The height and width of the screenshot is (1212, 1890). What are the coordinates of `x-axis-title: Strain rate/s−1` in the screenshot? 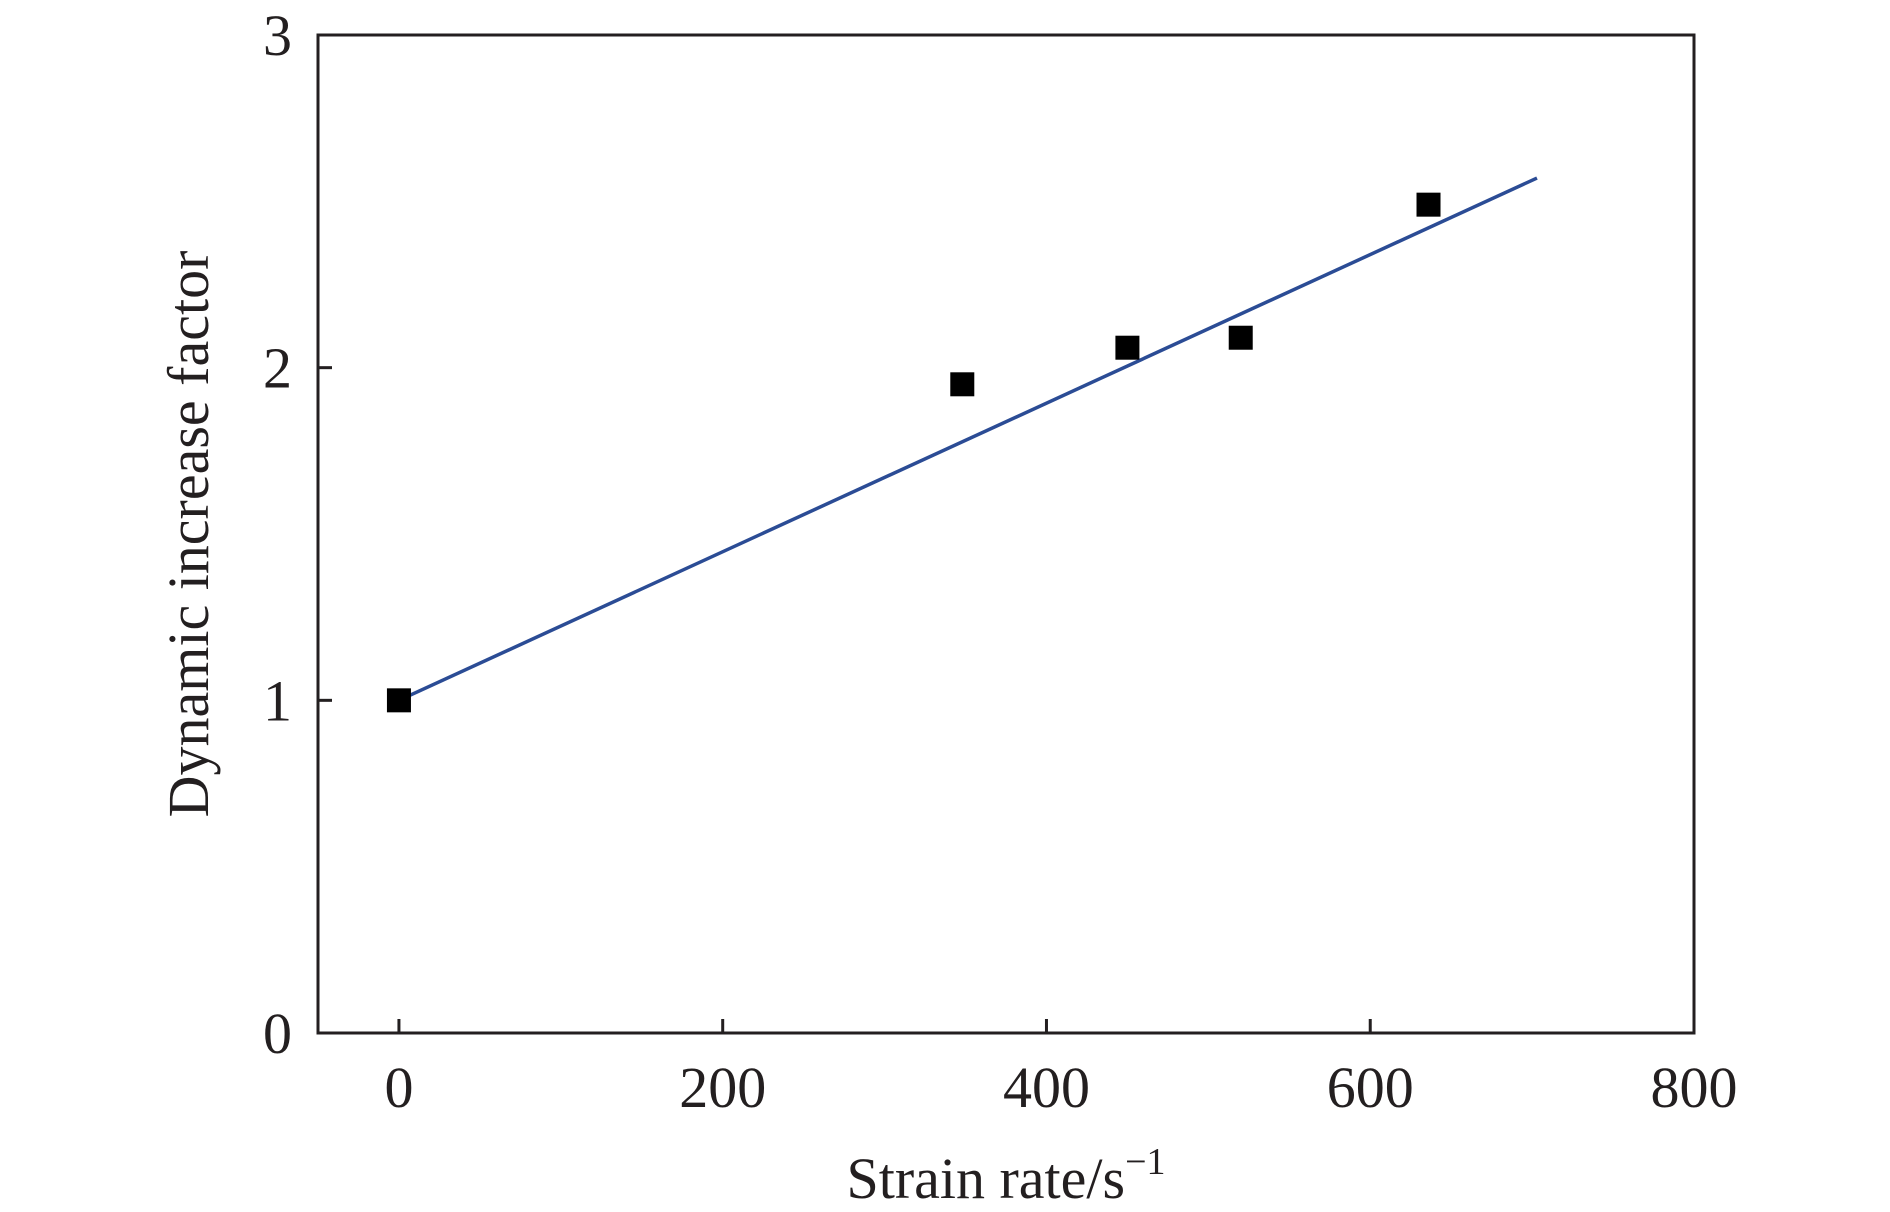 It's located at (1005, 1176).